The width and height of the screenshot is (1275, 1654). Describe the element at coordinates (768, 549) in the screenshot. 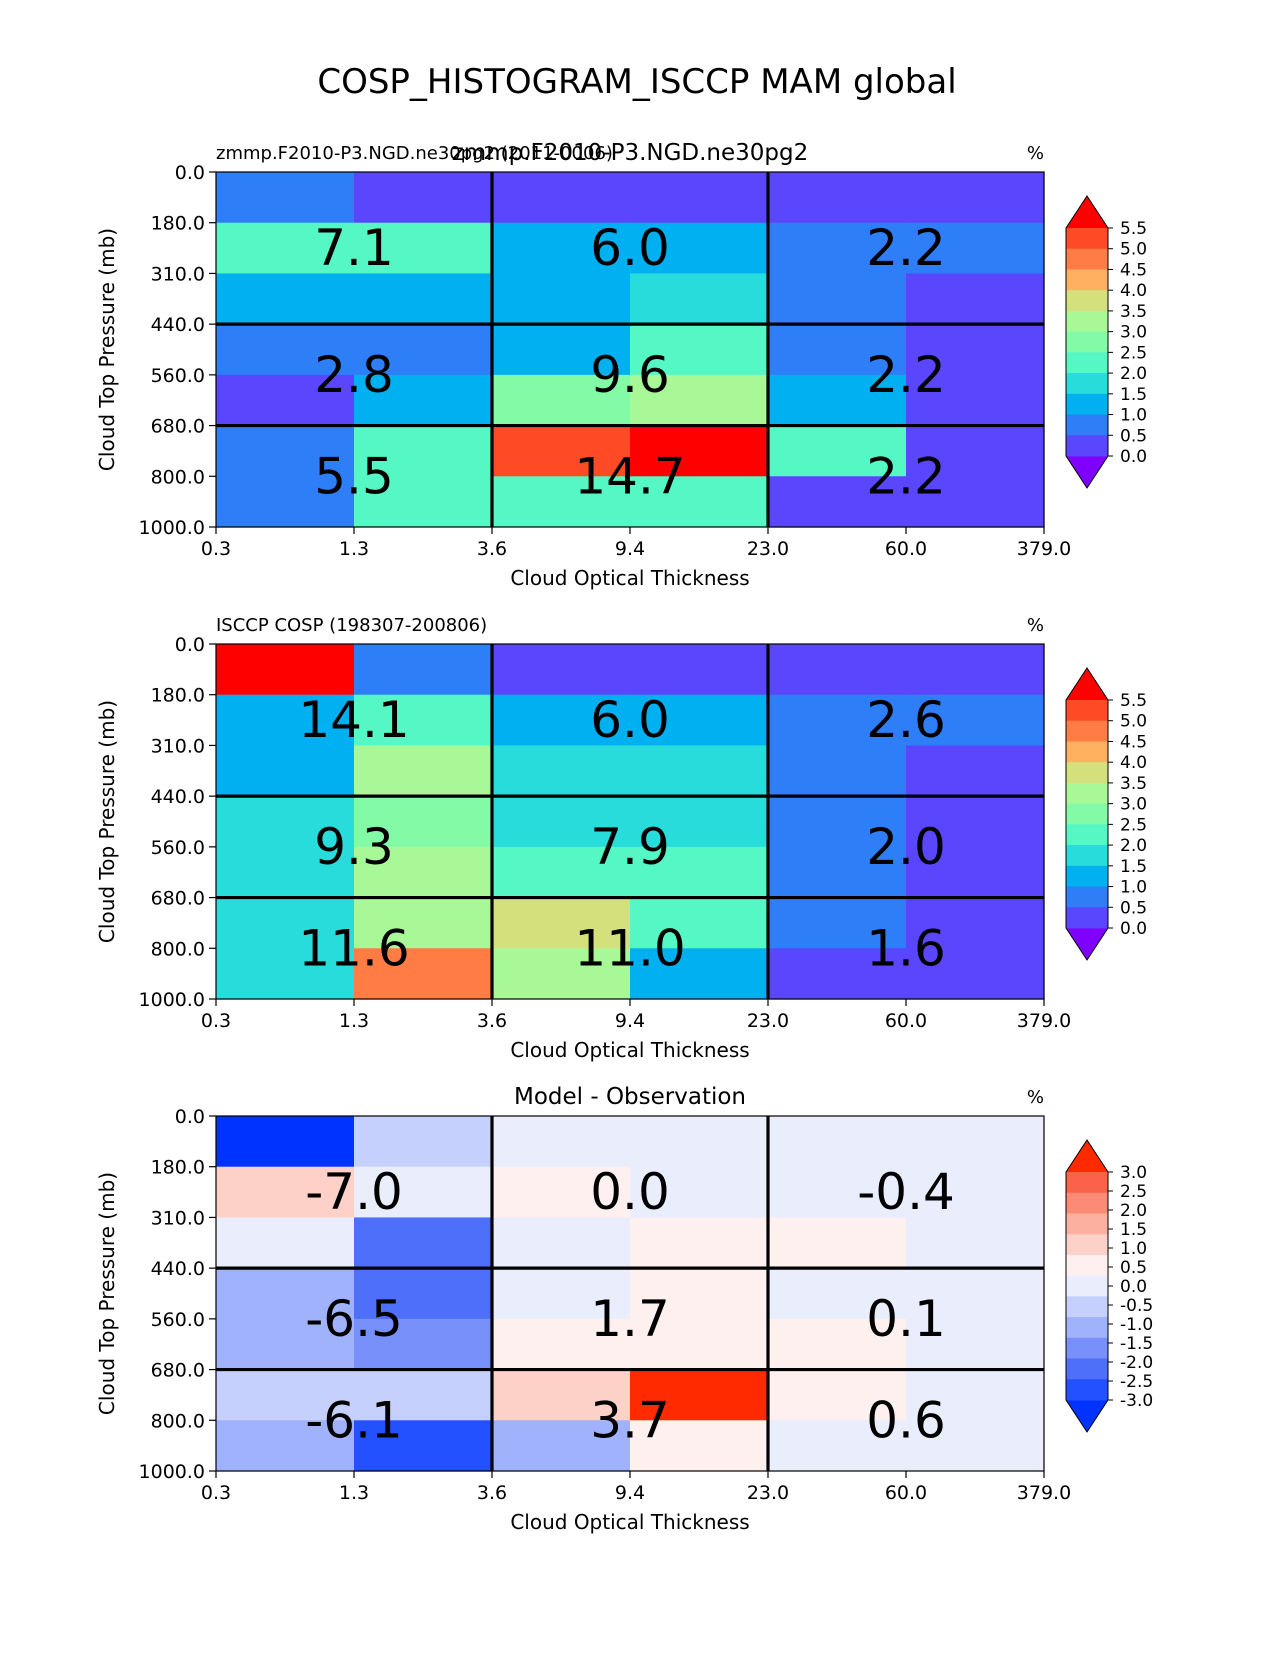

I see `x-tick-label: 23.0` at that location.